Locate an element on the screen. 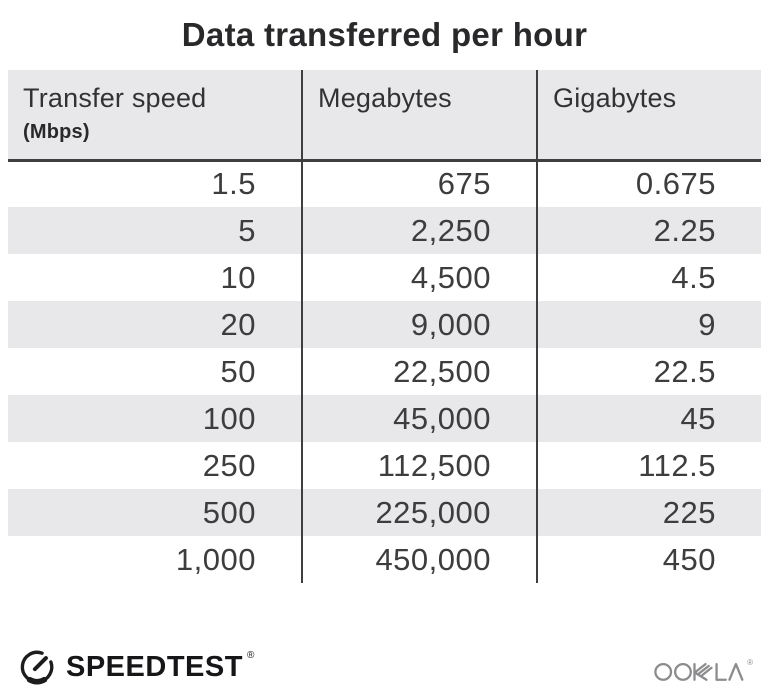 This screenshot has width=769, height=698. speedtest-logo: SPEEDTEST ® is located at coordinates (135, 667).